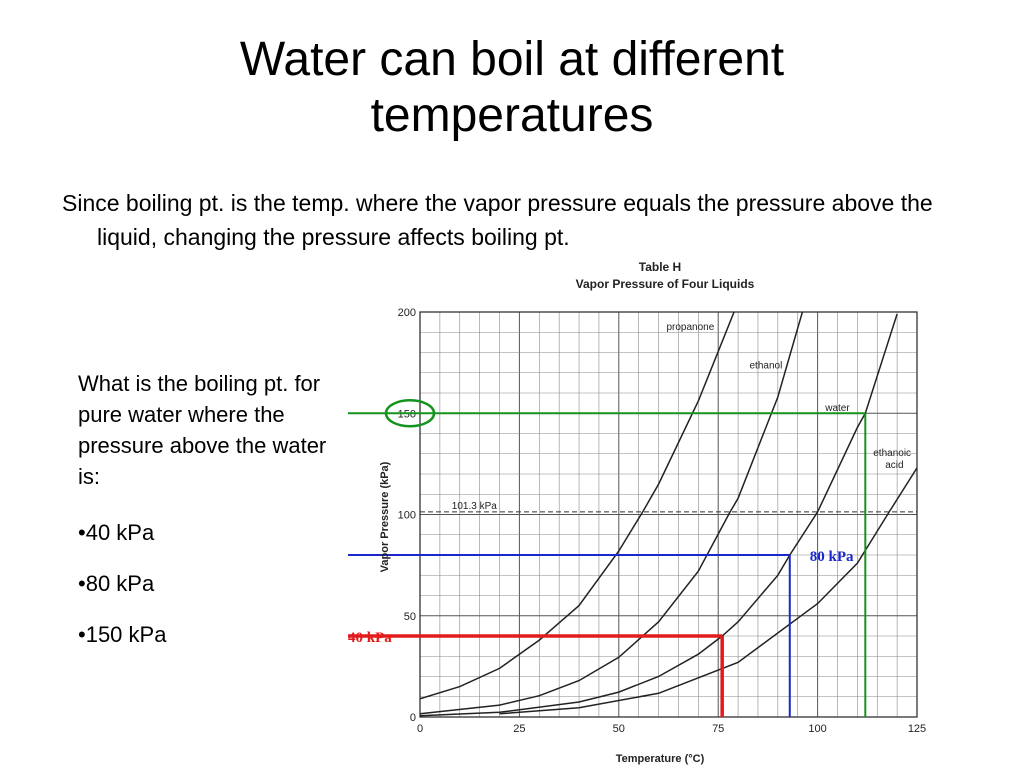 This screenshot has height=768, width=1024. What do you see at coordinates (817, 729) in the screenshot?
I see `x-tick-label: 100` at bounding box center [817, 729].